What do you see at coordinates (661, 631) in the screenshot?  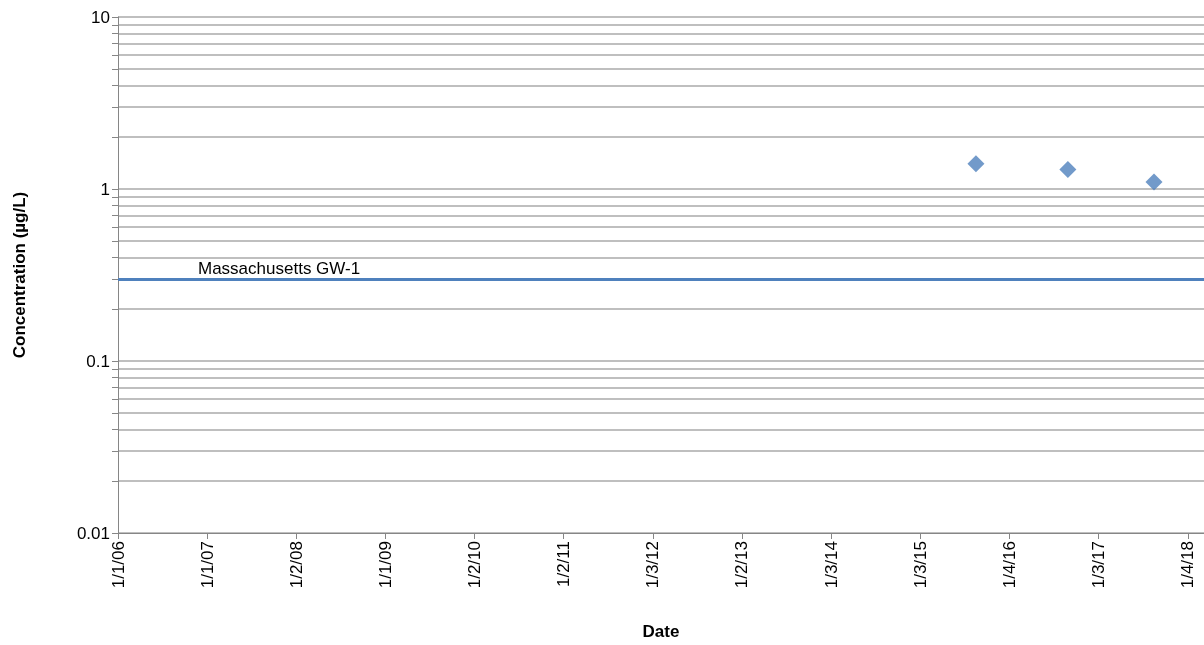 I see `x-axis-title: Date` at bounding box center [661, 631].